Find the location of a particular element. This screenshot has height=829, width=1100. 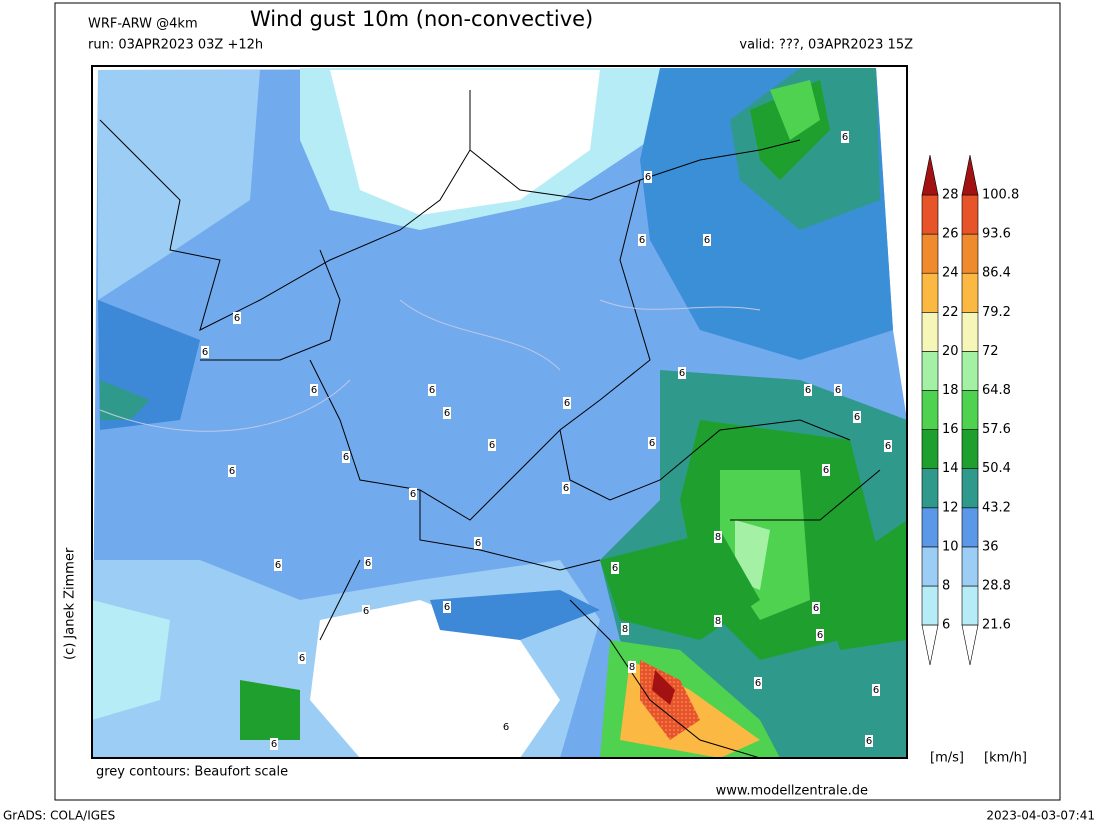

valid: valid: ???, 03APR2023 15Z is located at coordinates (826, 45).